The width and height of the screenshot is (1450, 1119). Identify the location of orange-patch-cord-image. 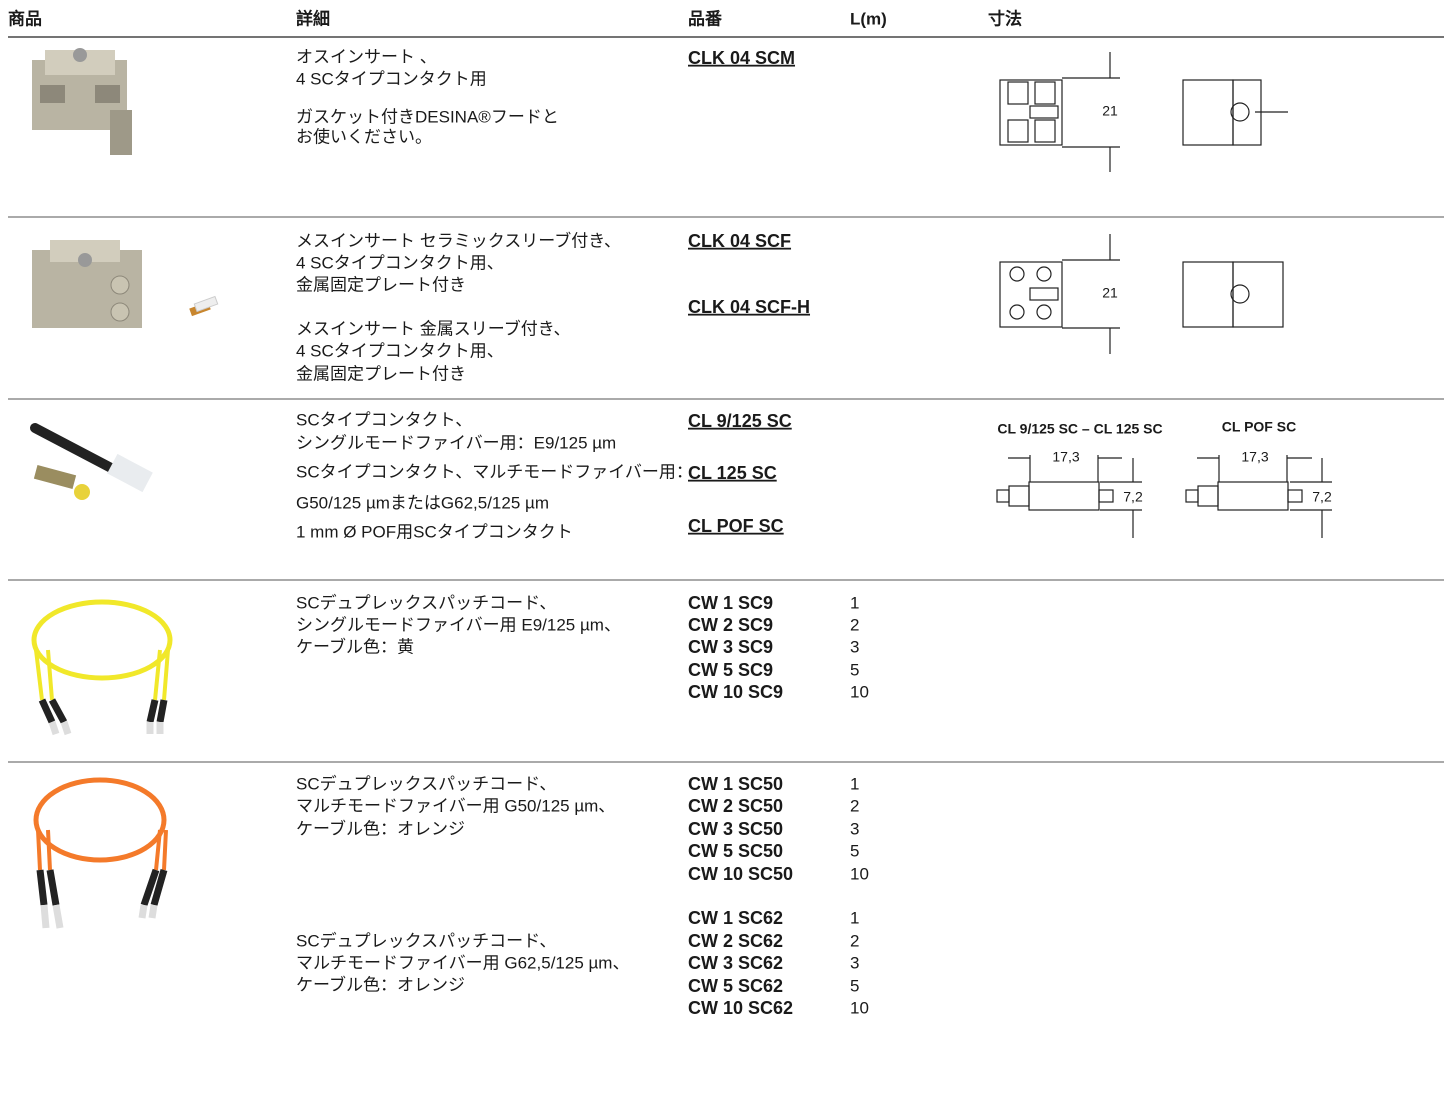
(100, 853).